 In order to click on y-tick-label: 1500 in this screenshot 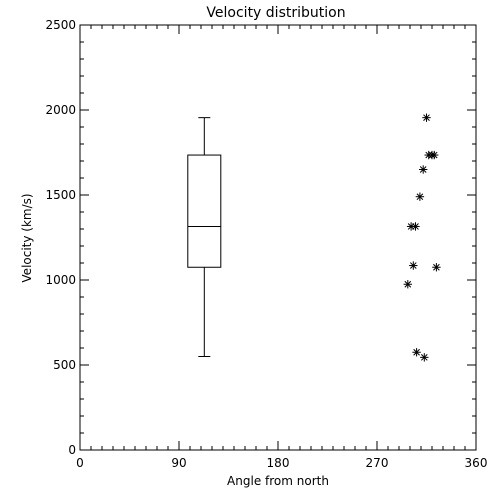, I will do `click(60, 195)`.